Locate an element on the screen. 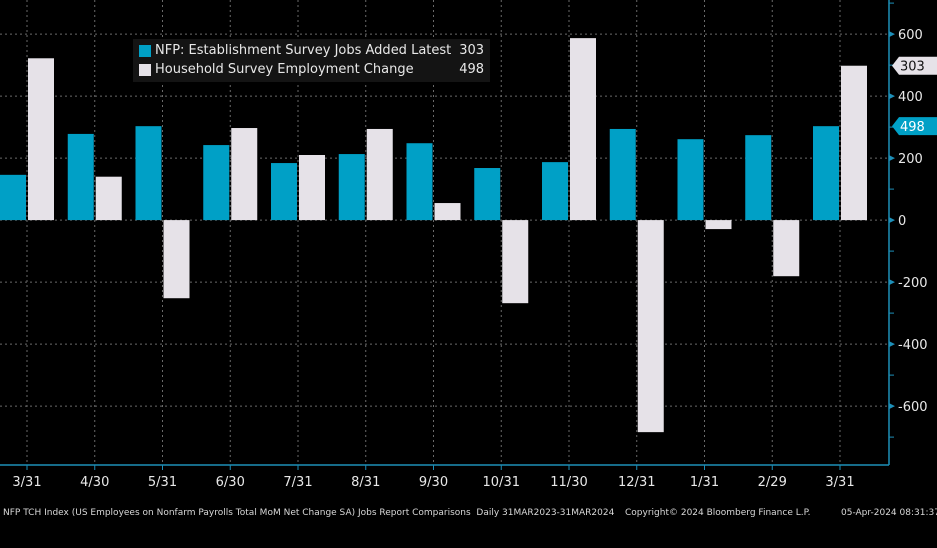  y-tick-label: 400 is located at coordinates (910, 97).